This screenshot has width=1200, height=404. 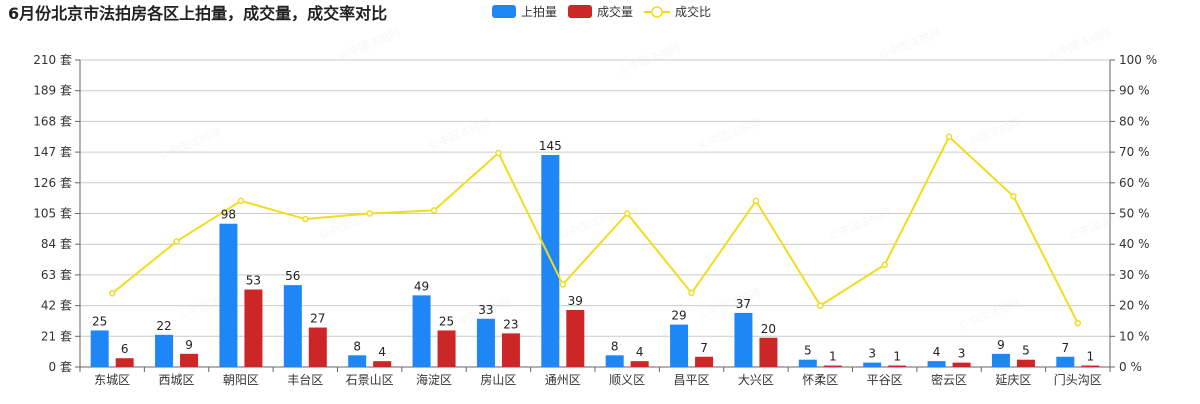 I want to click on legend: 上拍量 成交量 成交比, so click(x=601, y=11).